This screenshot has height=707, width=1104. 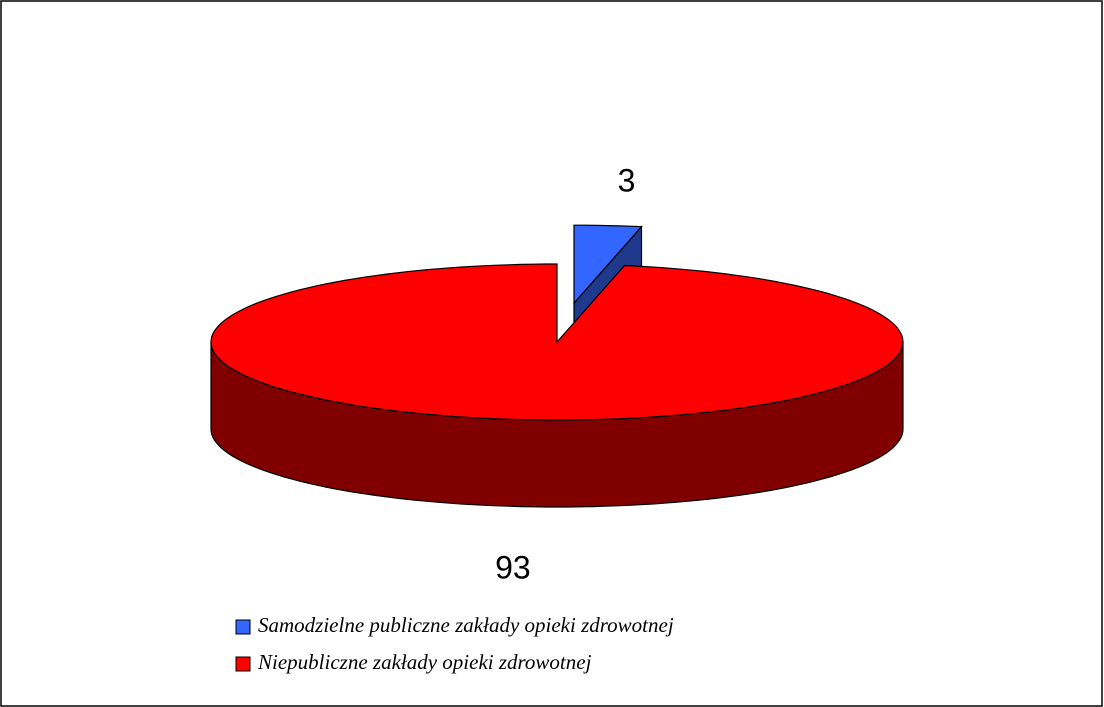 I want to click on data-label: 3, so click(x=627, y=180).